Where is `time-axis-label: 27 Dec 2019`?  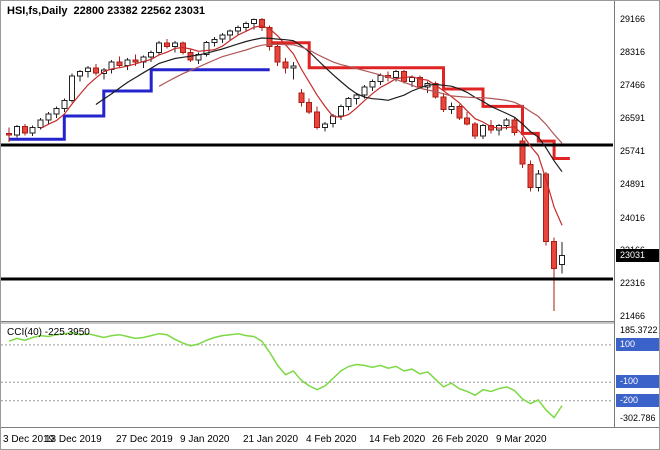
time-axis-label: 27 Dec 2019 is located at coordinates (144, 439).